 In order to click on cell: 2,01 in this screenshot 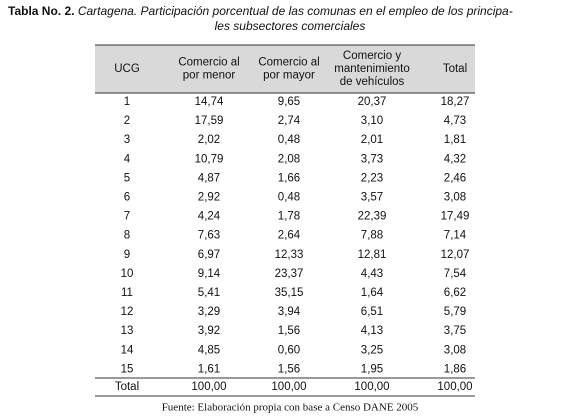, I will do `click(372, 140)`.